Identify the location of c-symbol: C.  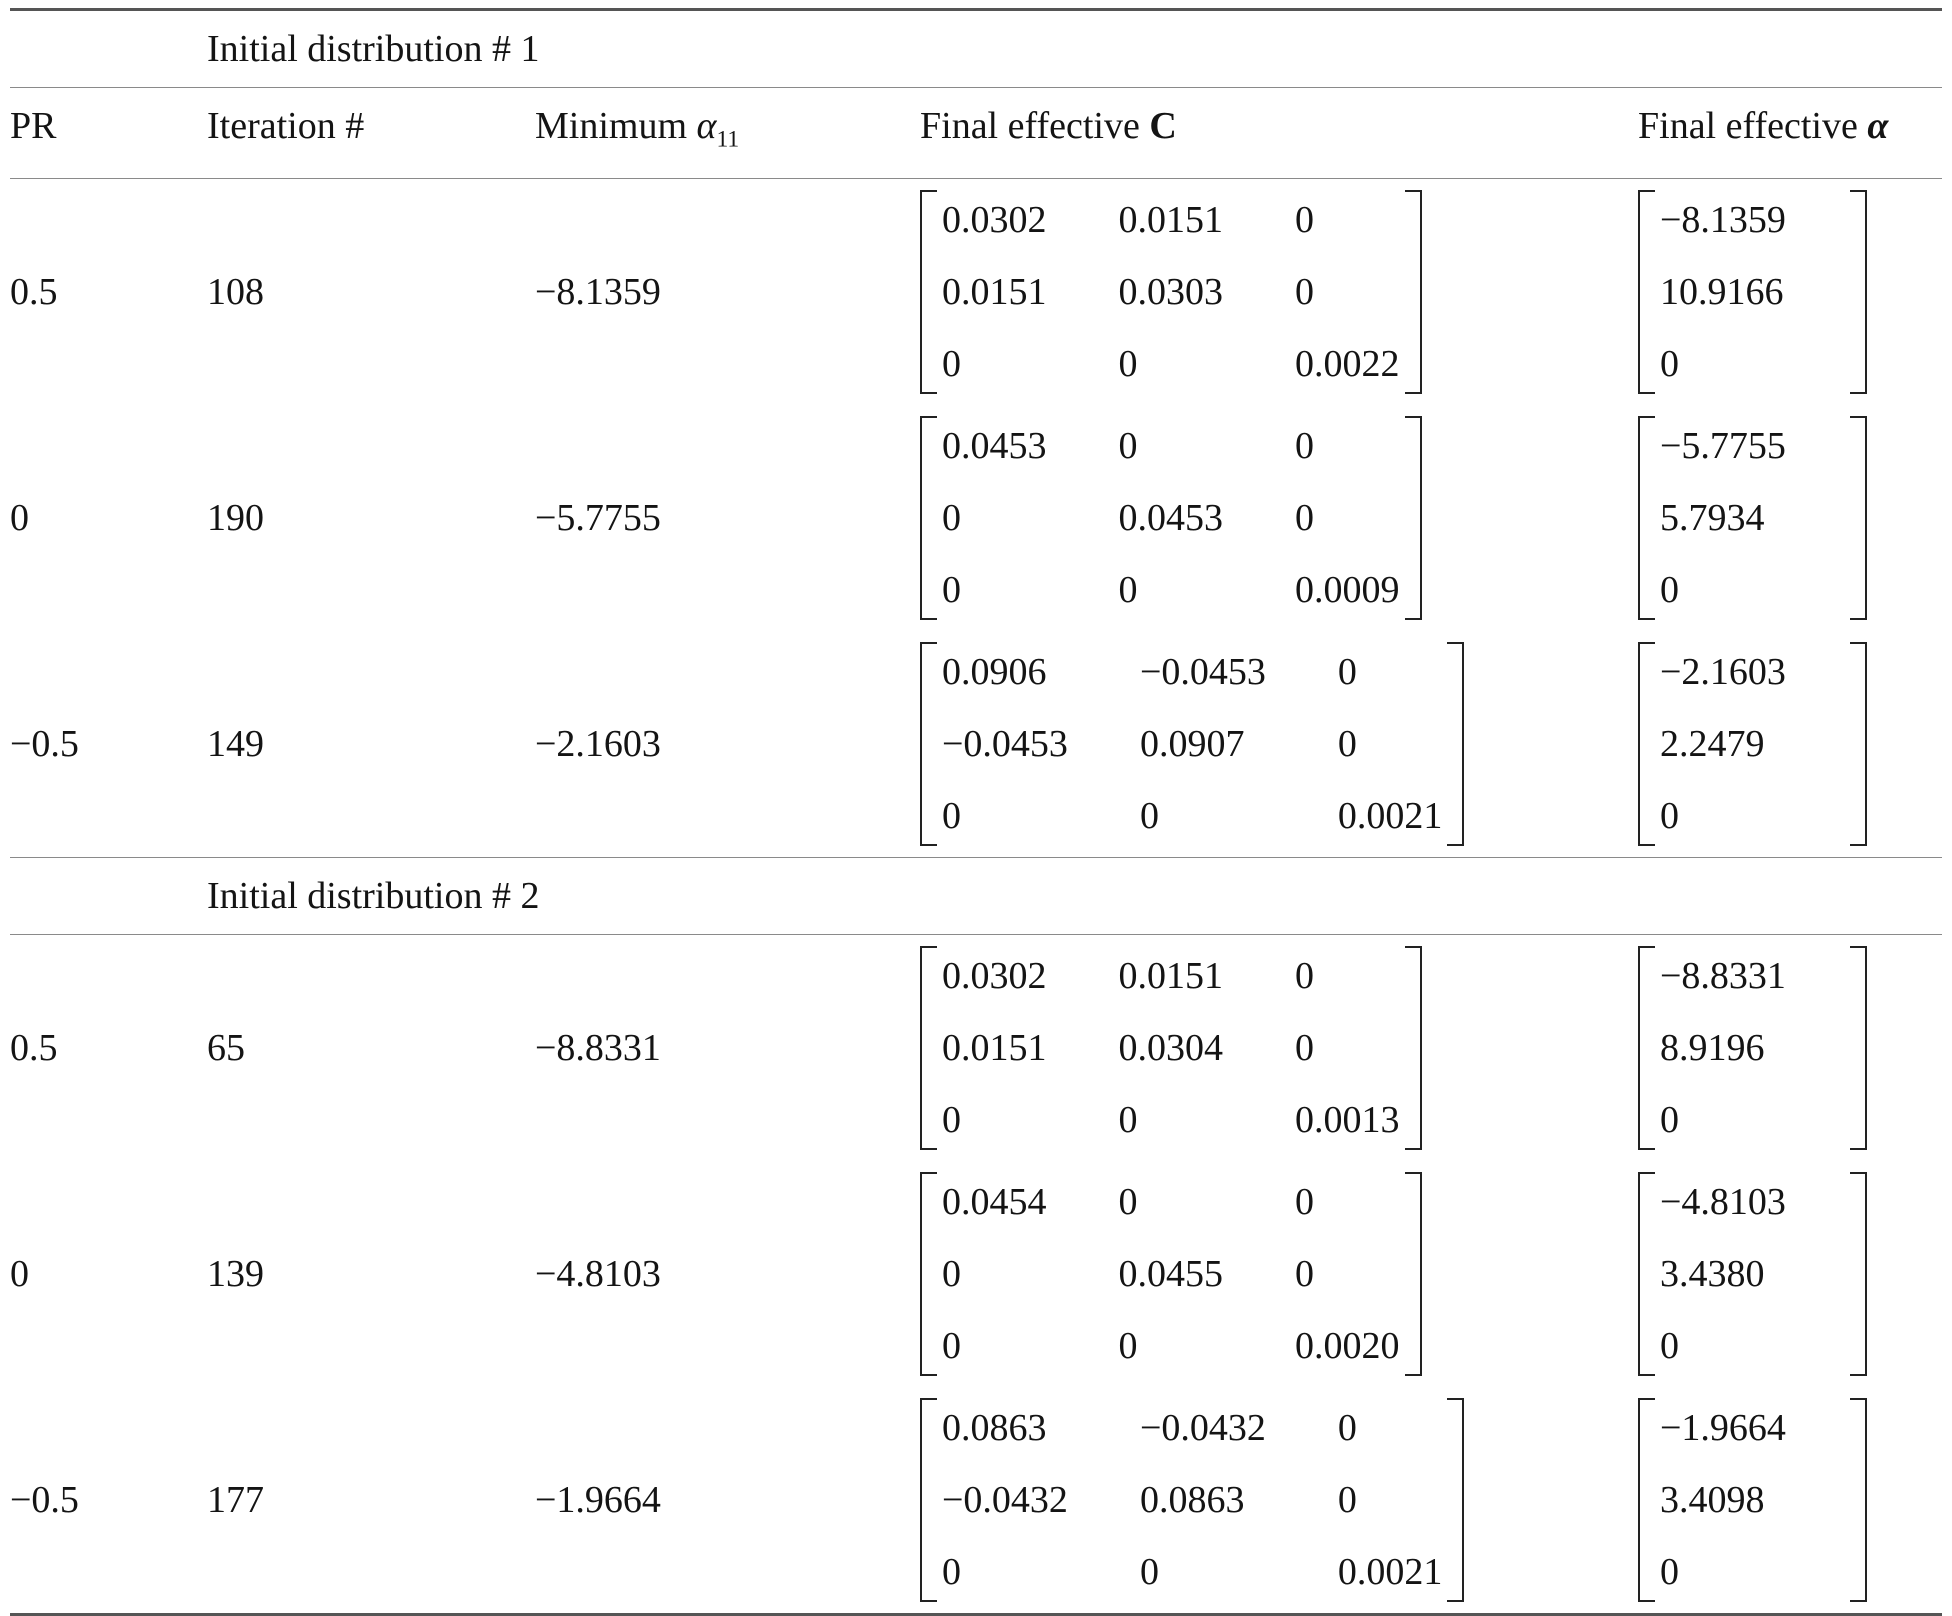
(1163, 126).